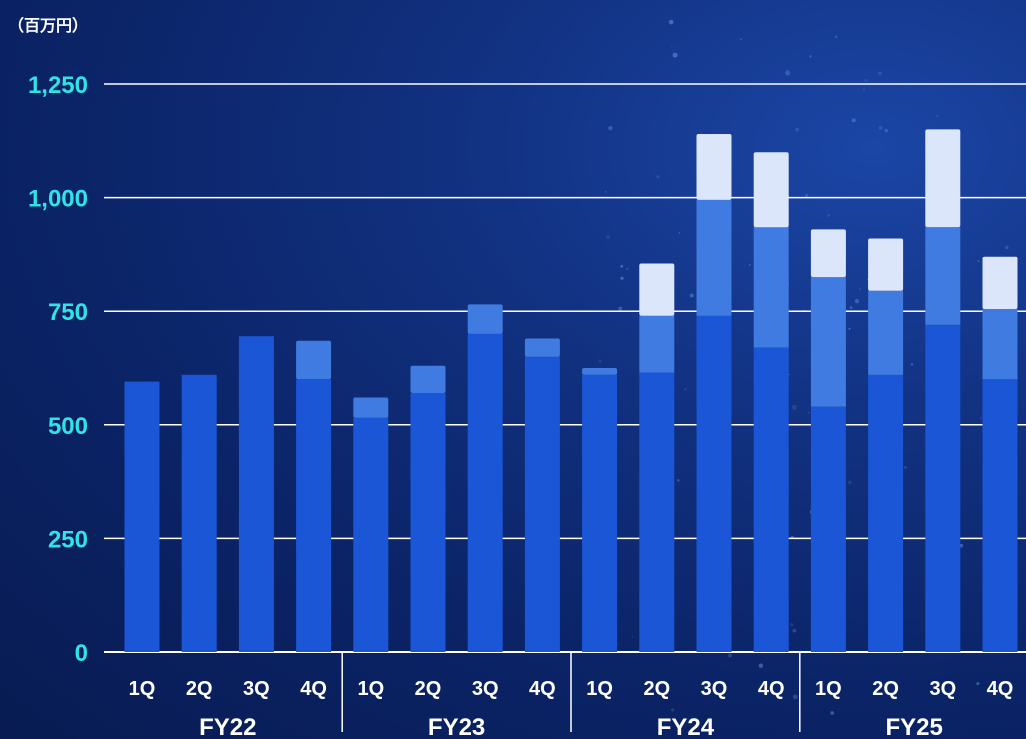 The width and height of the screenshot is (1026, 739). Describe the element at coordinates (58, 85) in the screenshot. I see `y-tick-label: 1,250` at that location.